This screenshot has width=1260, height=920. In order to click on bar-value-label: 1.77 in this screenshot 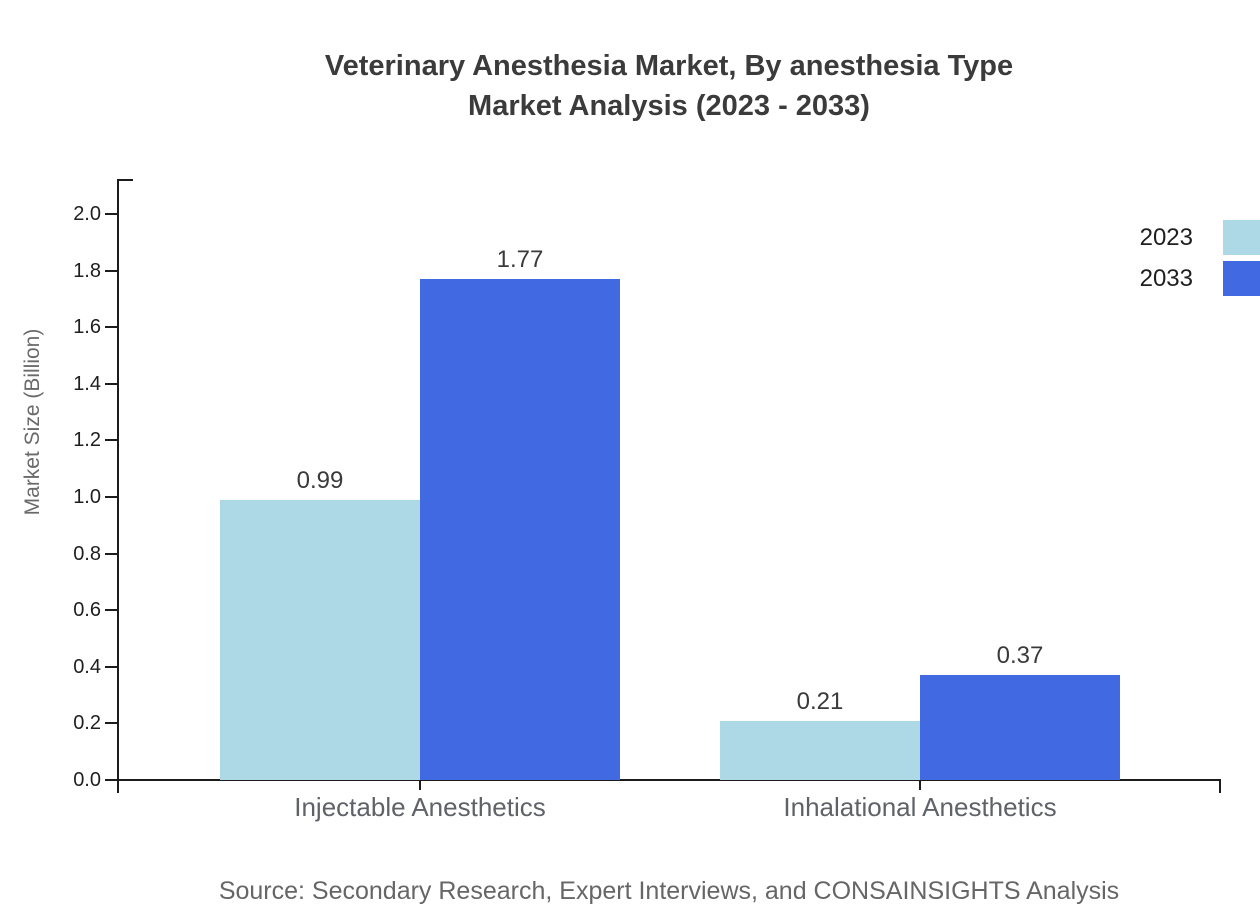, I will do `click(520, 259)`.